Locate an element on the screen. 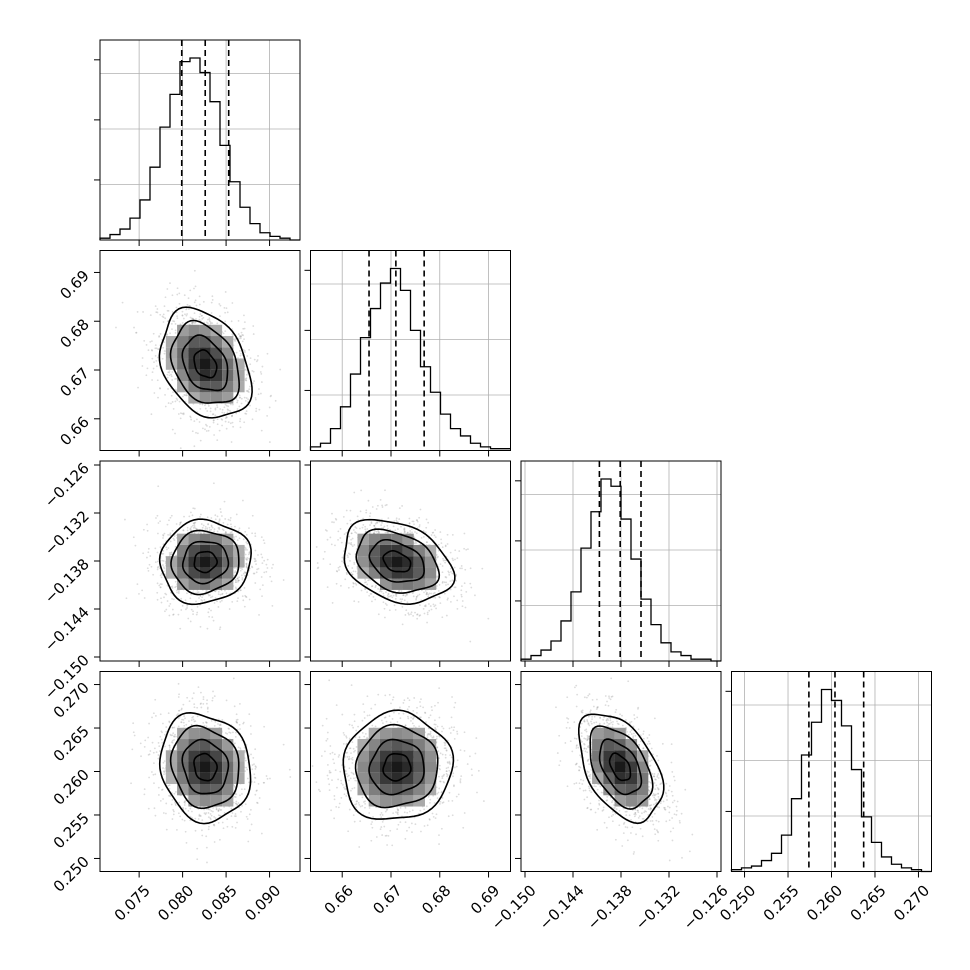 Image resolution: width=970 pixels, height=970 pixels. scatter-0-2-cell--2--1 is located at coordinates (183, 573).